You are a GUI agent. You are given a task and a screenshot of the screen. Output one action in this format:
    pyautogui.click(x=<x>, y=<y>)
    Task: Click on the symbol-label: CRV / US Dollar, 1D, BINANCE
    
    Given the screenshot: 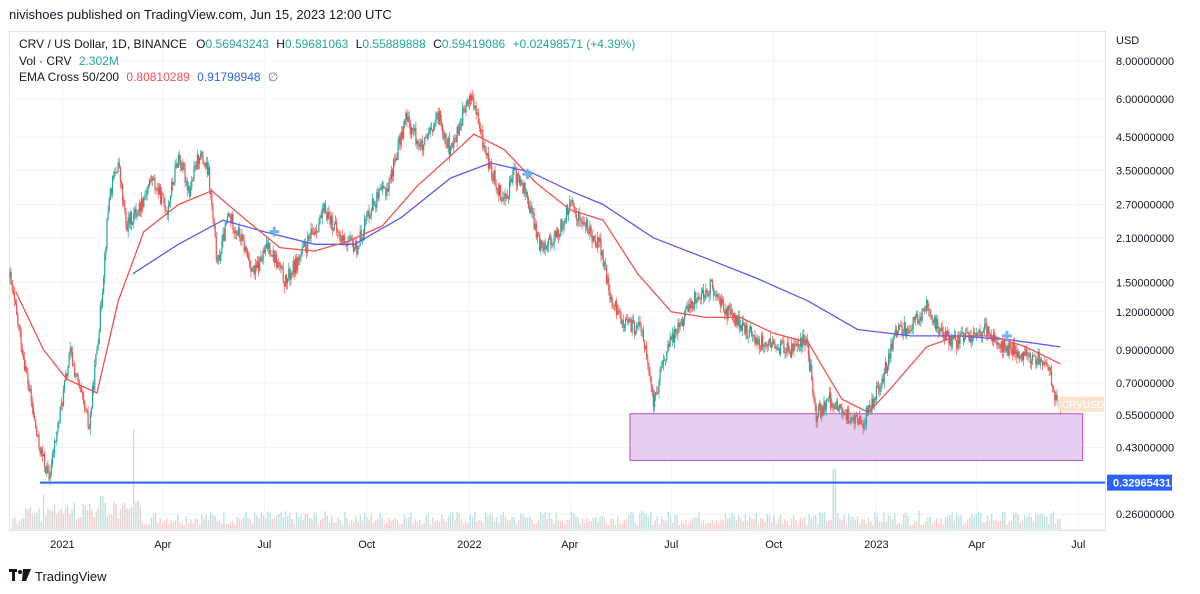 What is the action you would take?
    pyautogui.click(x=103, y=44)
    